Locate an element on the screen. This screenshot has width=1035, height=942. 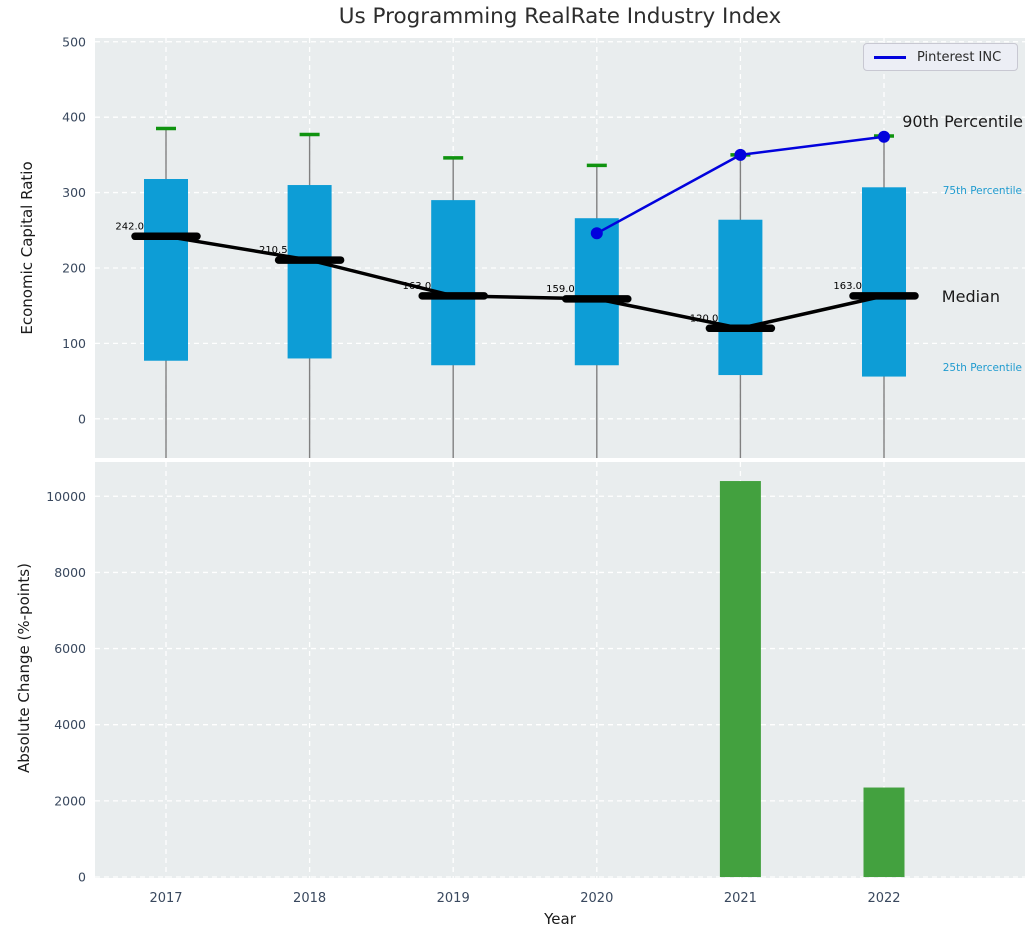
median-value-label: 120.0 is located at coordinates (704, 318).